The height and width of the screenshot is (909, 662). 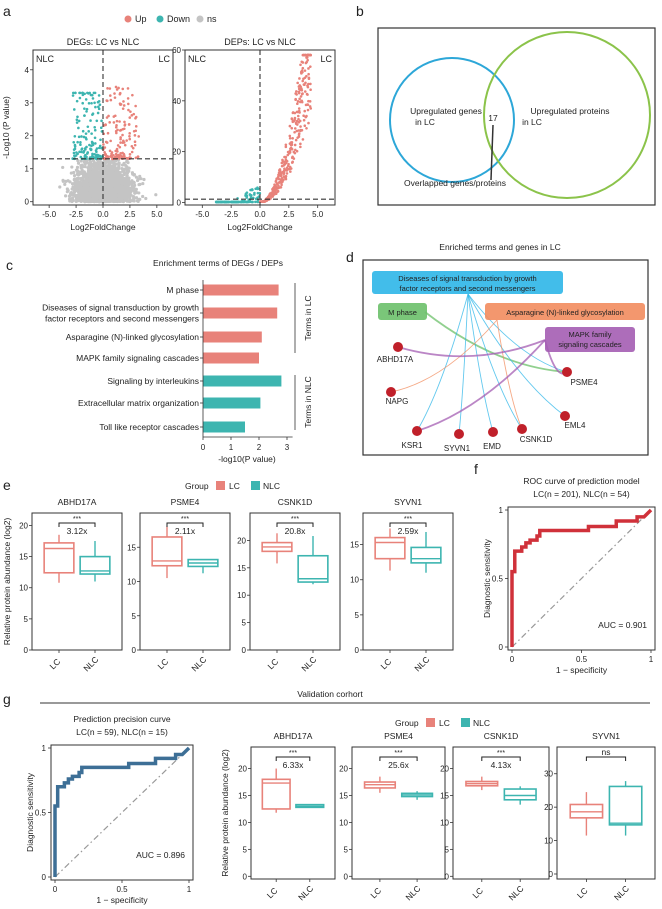 What do you see at coordinates (395, 359) in the screenshot?
I see `gene-label: ABHD17A` at bounding box center [395, 359].